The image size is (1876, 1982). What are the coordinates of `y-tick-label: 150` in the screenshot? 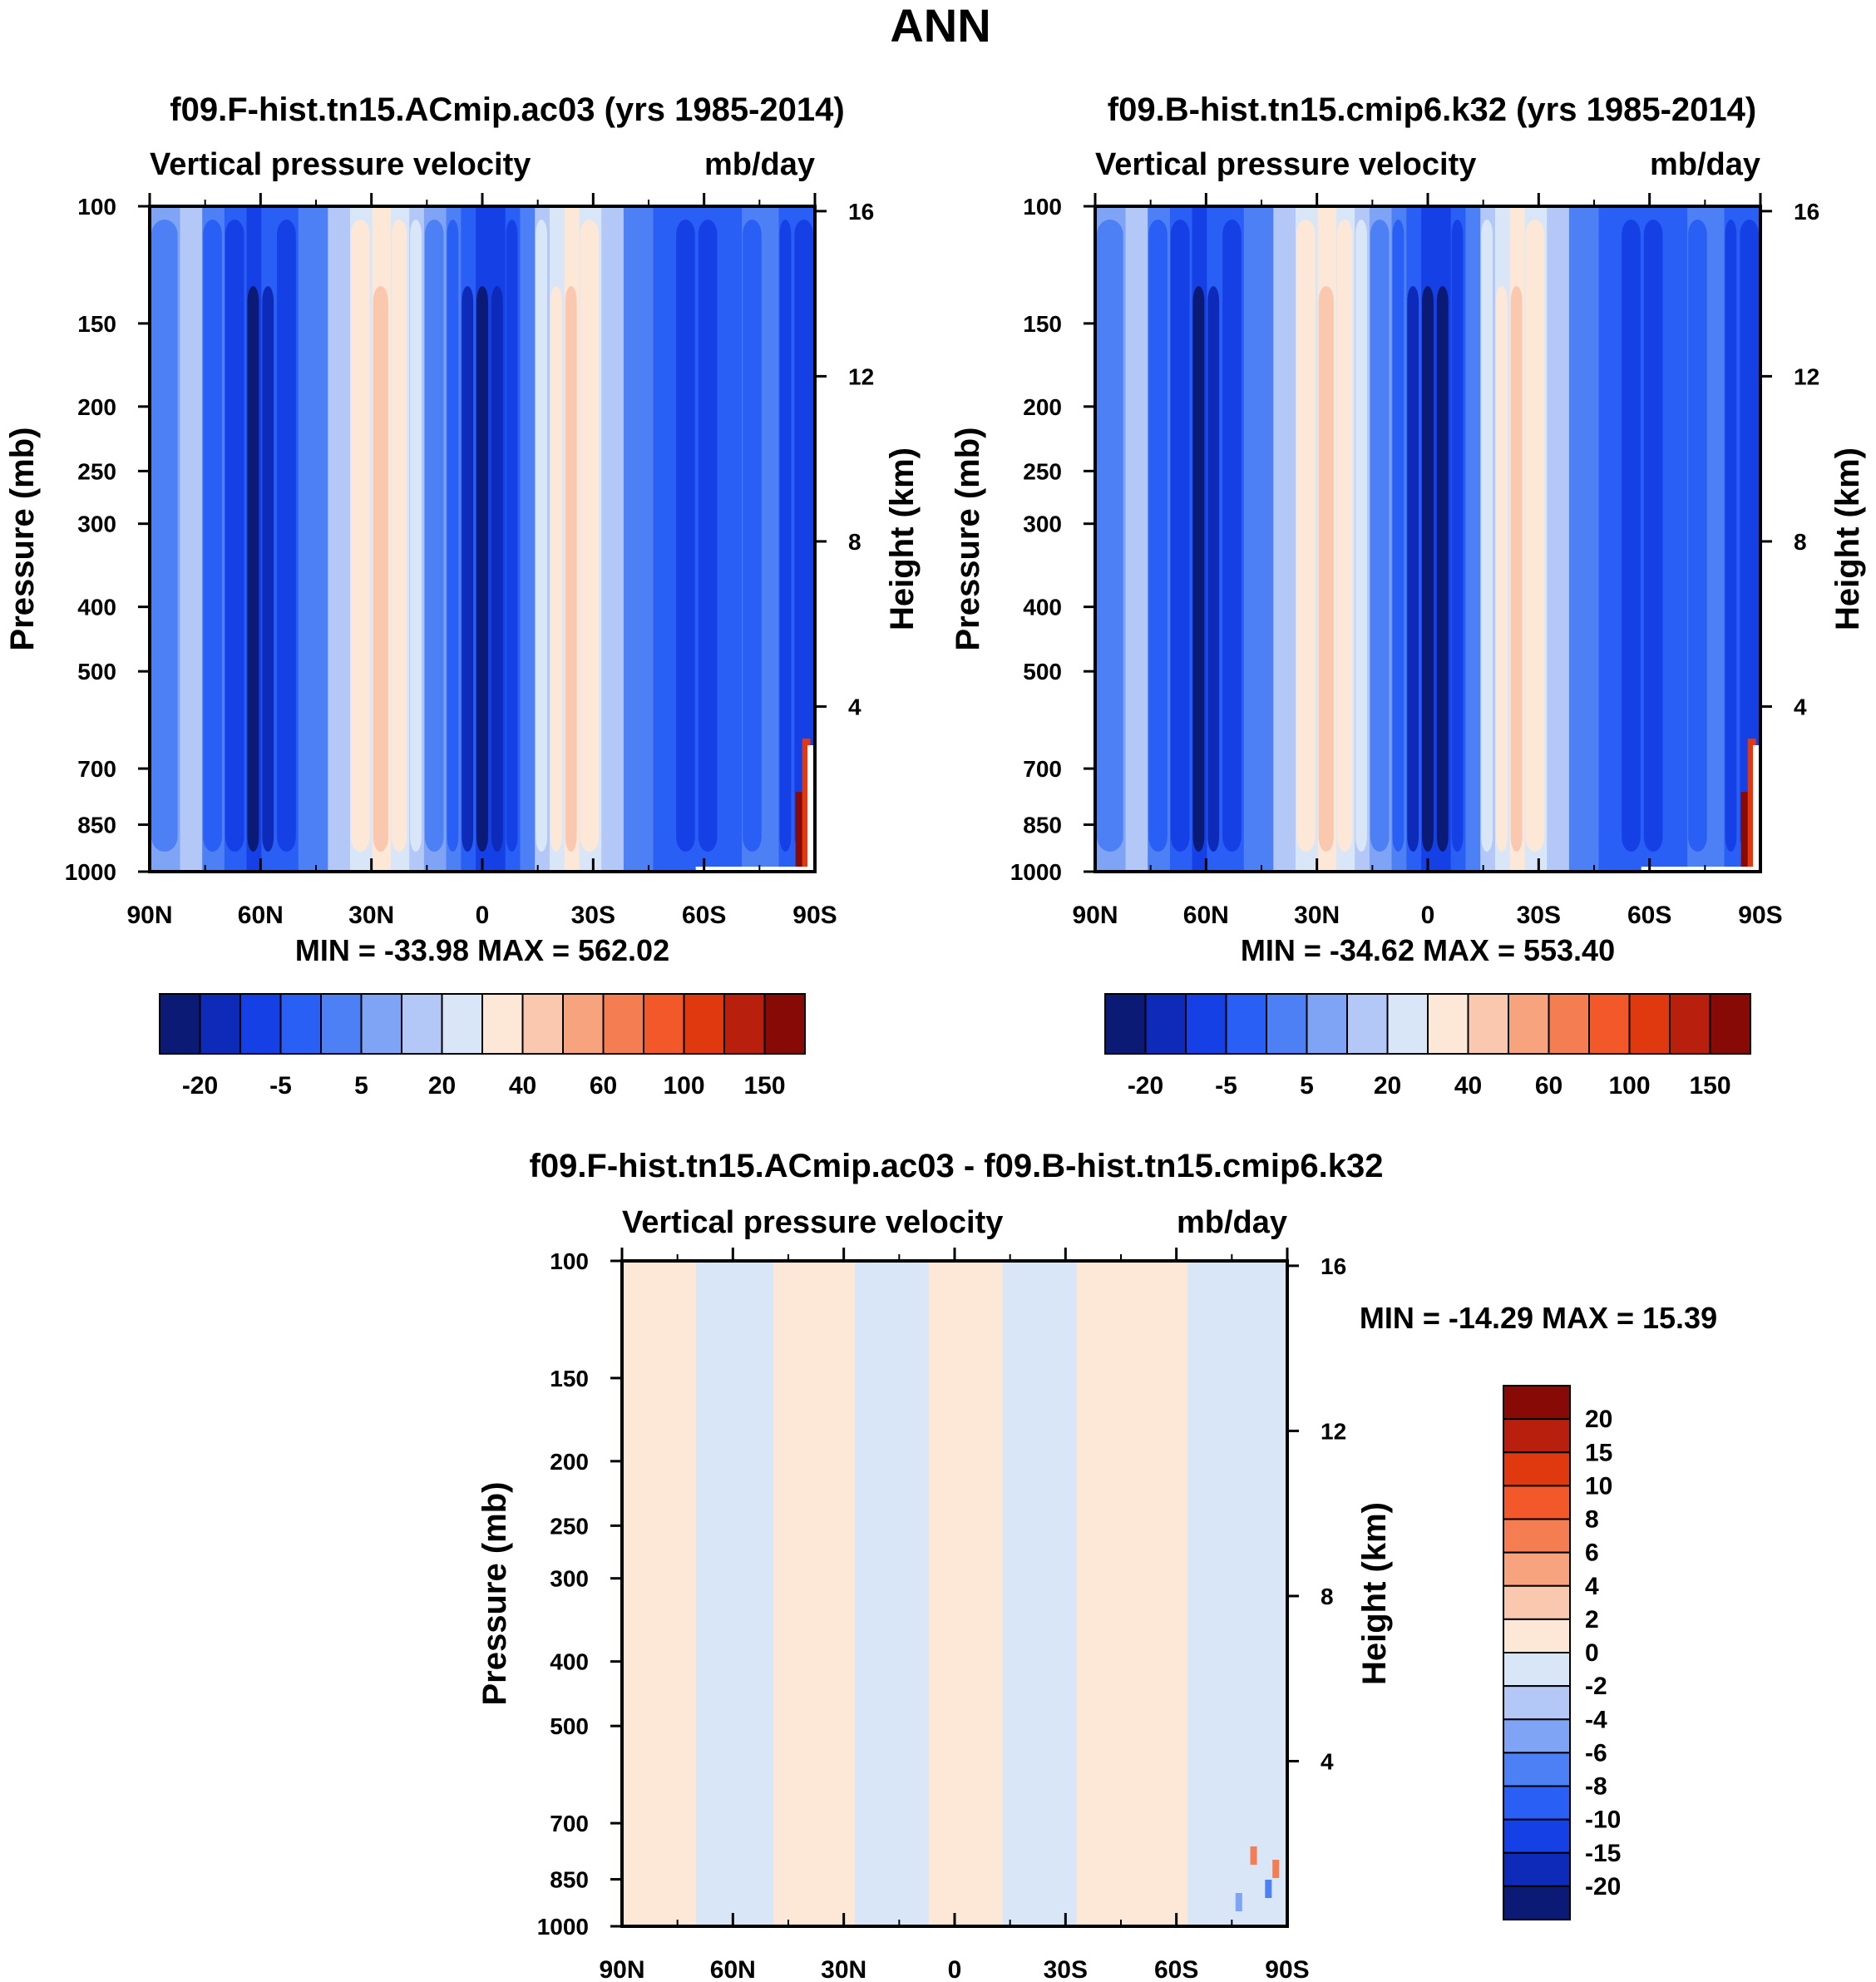 It's located at (97, 324).